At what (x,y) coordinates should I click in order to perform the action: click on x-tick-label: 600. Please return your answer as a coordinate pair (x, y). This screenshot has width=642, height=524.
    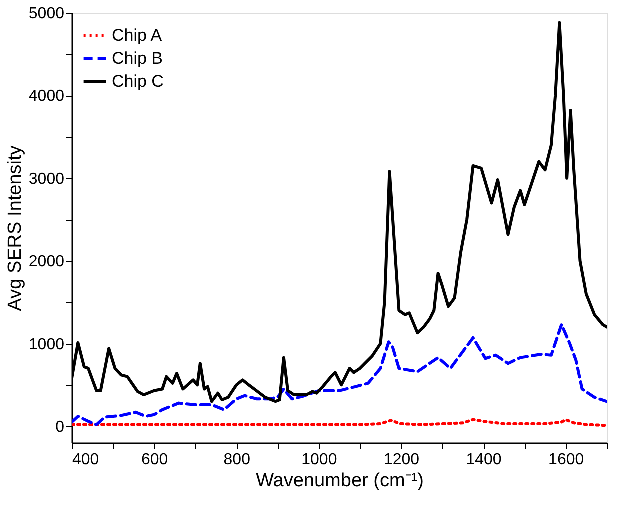
    Looking at the image, I should click on (154, 460).